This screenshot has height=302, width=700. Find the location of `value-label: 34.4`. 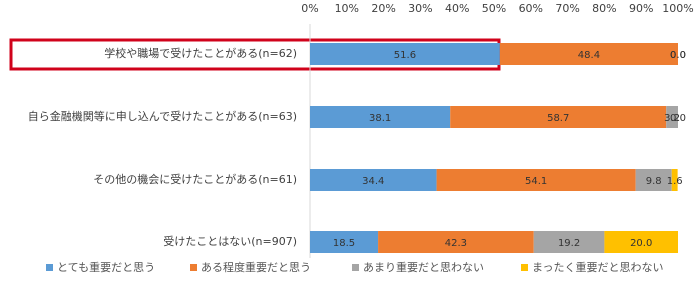

value-label: 34.4 is located at coordinates (373, 181).